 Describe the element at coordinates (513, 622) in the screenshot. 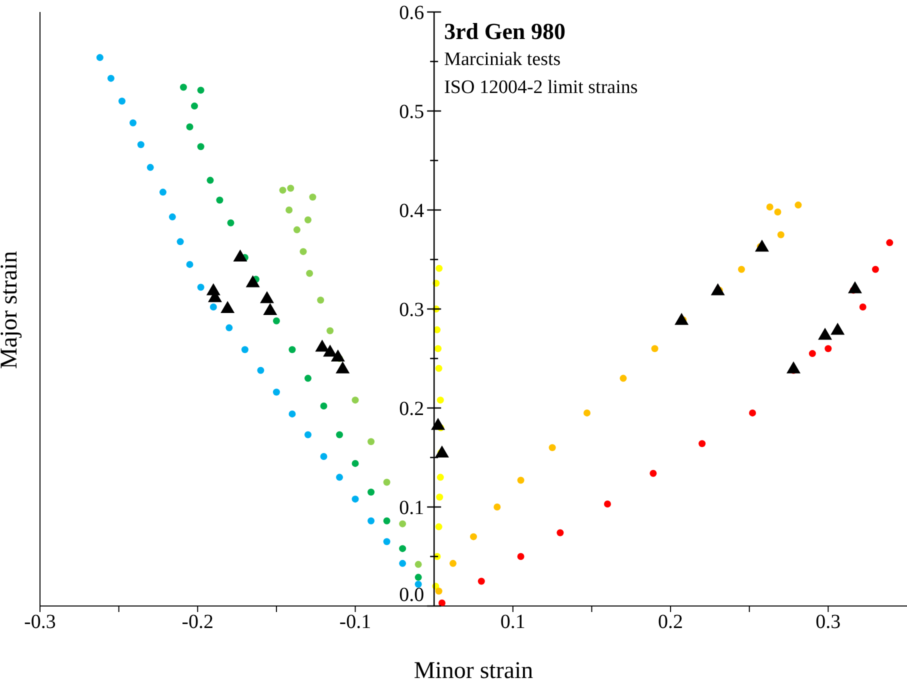

I see `x-tick-label: 0.1` at that location.